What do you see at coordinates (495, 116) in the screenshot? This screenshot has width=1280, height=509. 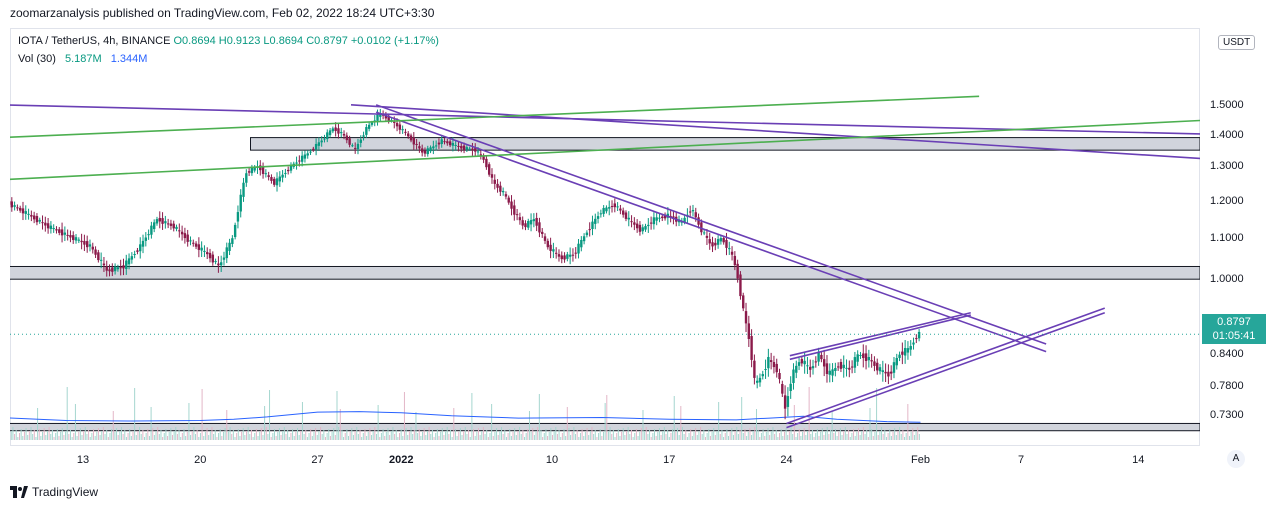 I see `green-trendline` at bounding box center [495, 116].